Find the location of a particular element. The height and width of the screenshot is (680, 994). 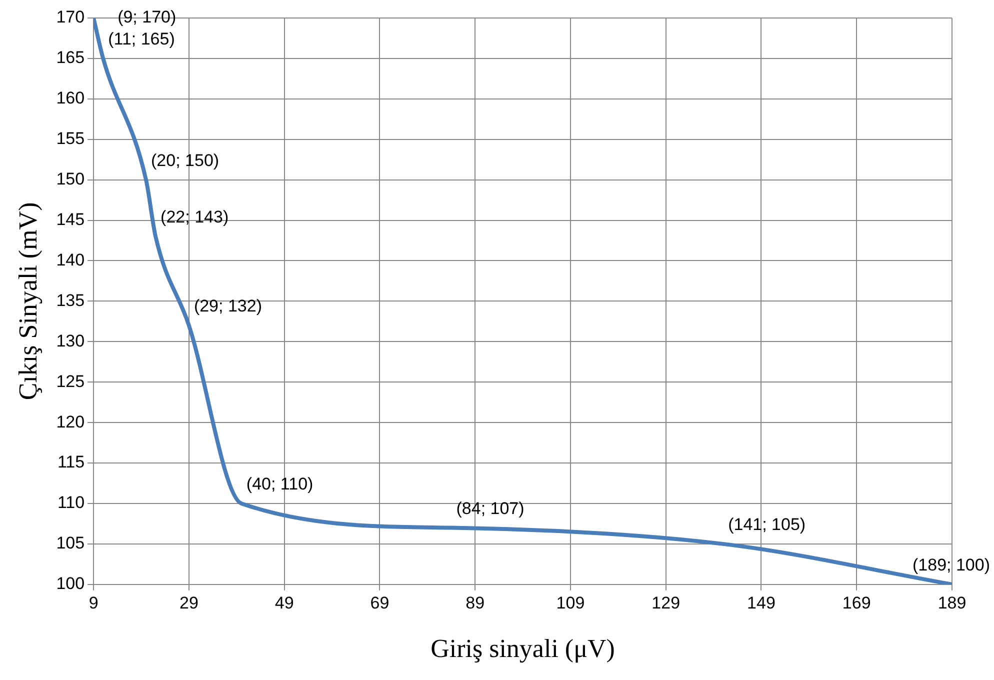

x-tick-label: 189 is located at coordinates (952, 602).